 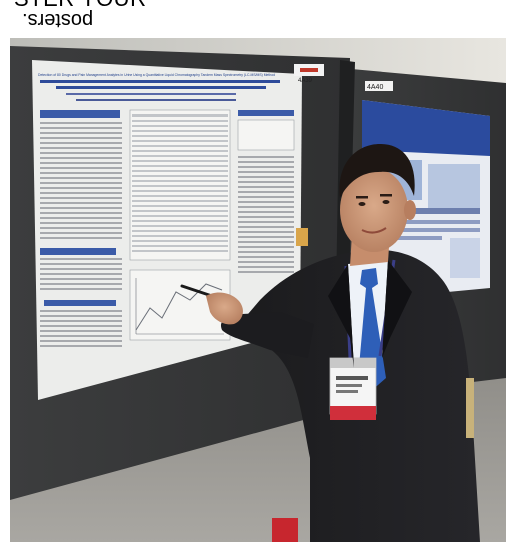 I want to click on man-hand, so click(x=224, y=308).